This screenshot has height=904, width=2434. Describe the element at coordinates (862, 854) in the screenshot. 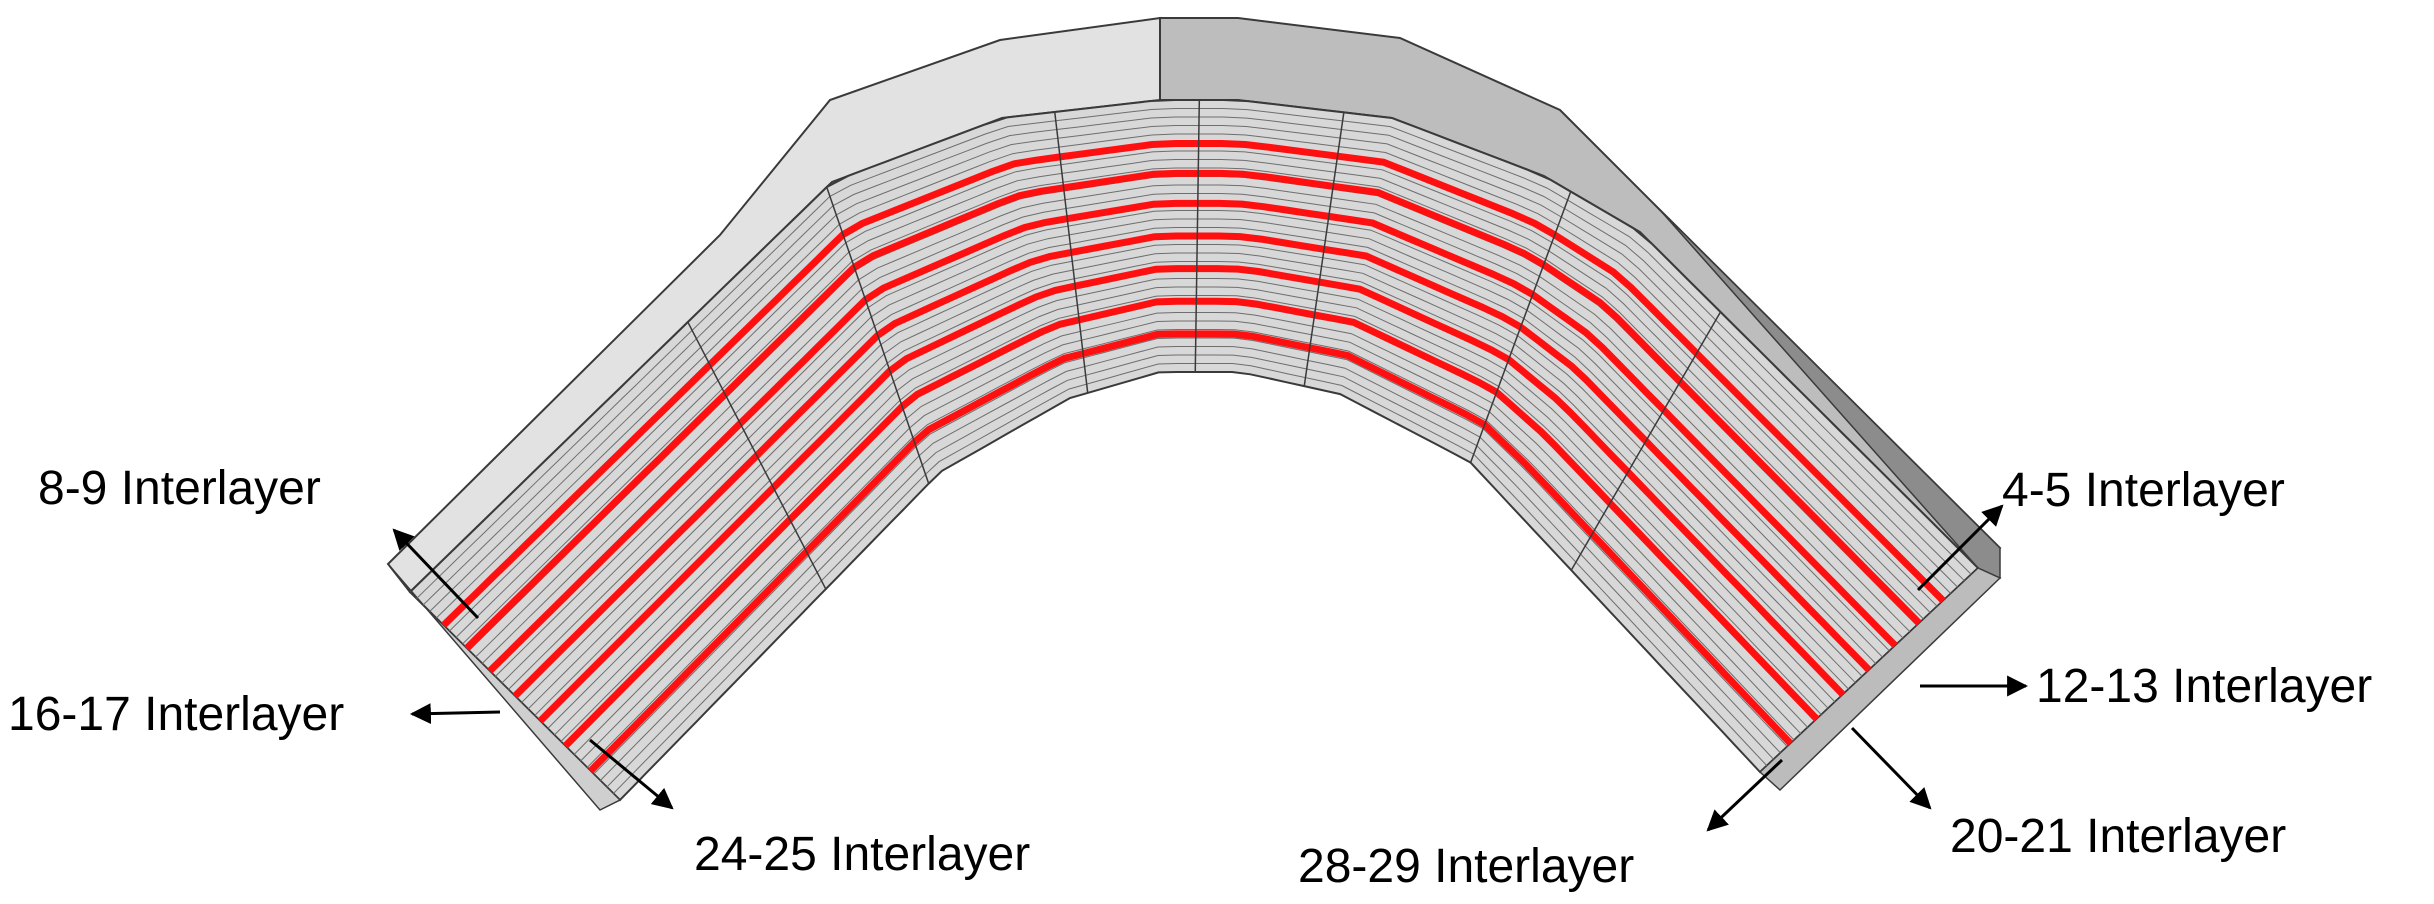

I see `label-24-25-interlayer: 24-25 Interlayer` at that location.